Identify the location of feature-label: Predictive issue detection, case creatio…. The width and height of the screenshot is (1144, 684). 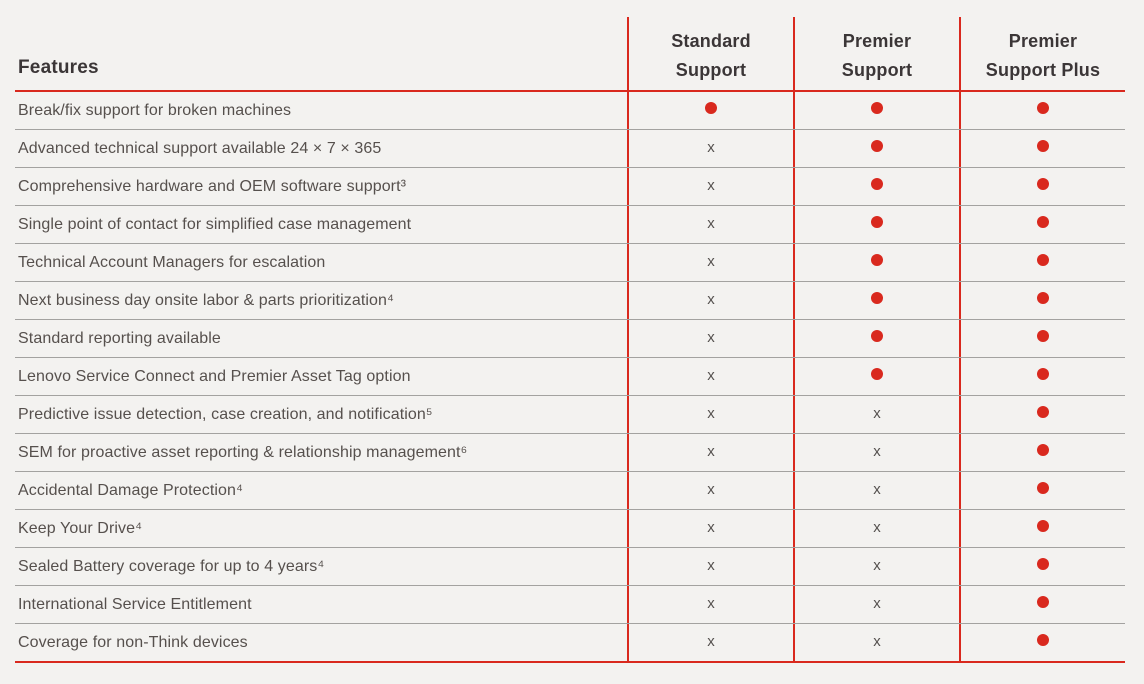
(225, 414).